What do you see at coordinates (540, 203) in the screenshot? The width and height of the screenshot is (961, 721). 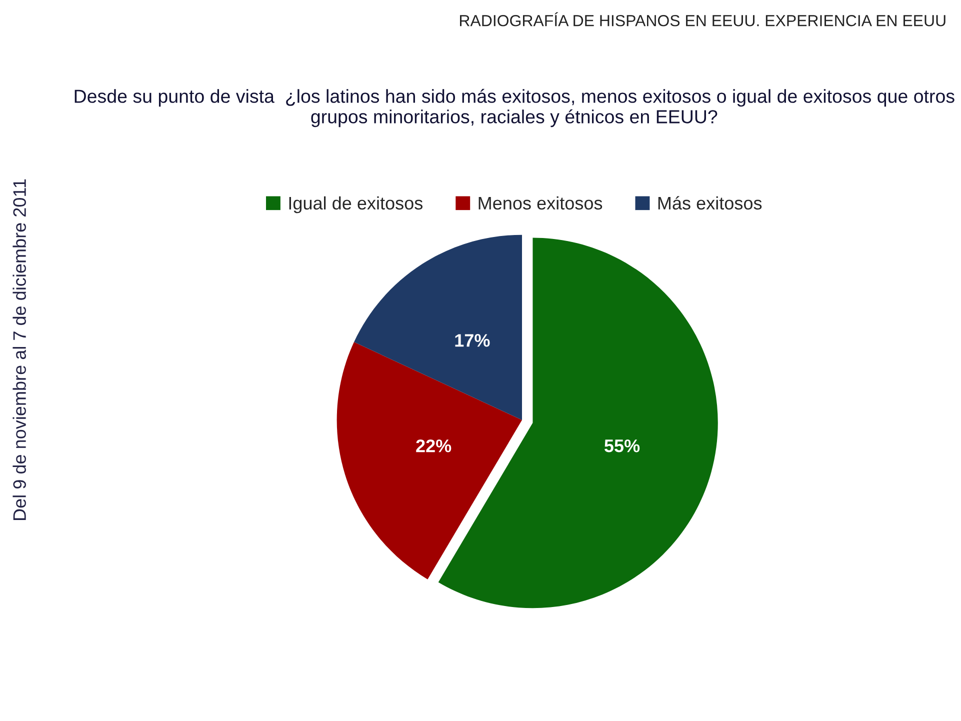 I see `legend-label: Menos exitosos` at bounding box center [540, 203].